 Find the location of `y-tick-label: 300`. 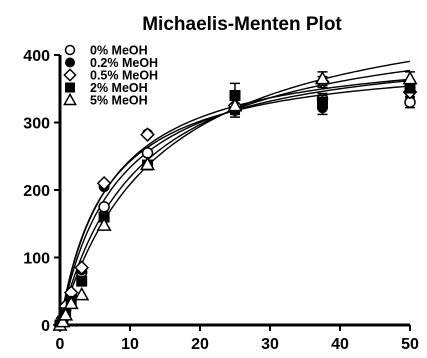

y-tick-label: 300 is located at coordinates (36, 124).